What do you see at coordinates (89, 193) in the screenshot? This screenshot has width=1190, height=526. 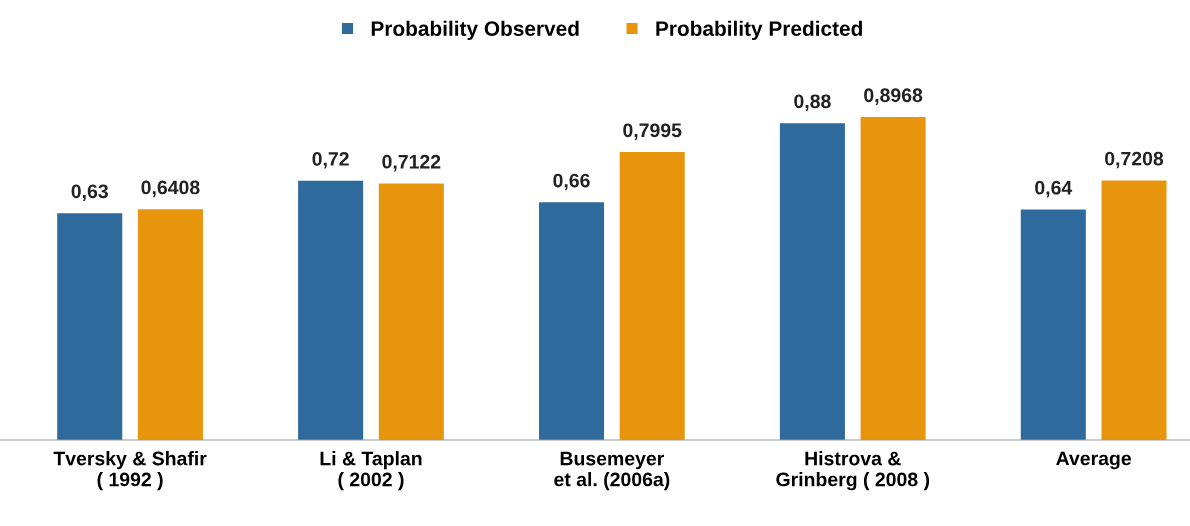 I see `data-label: 0,63` at bounding box center [89, 193].